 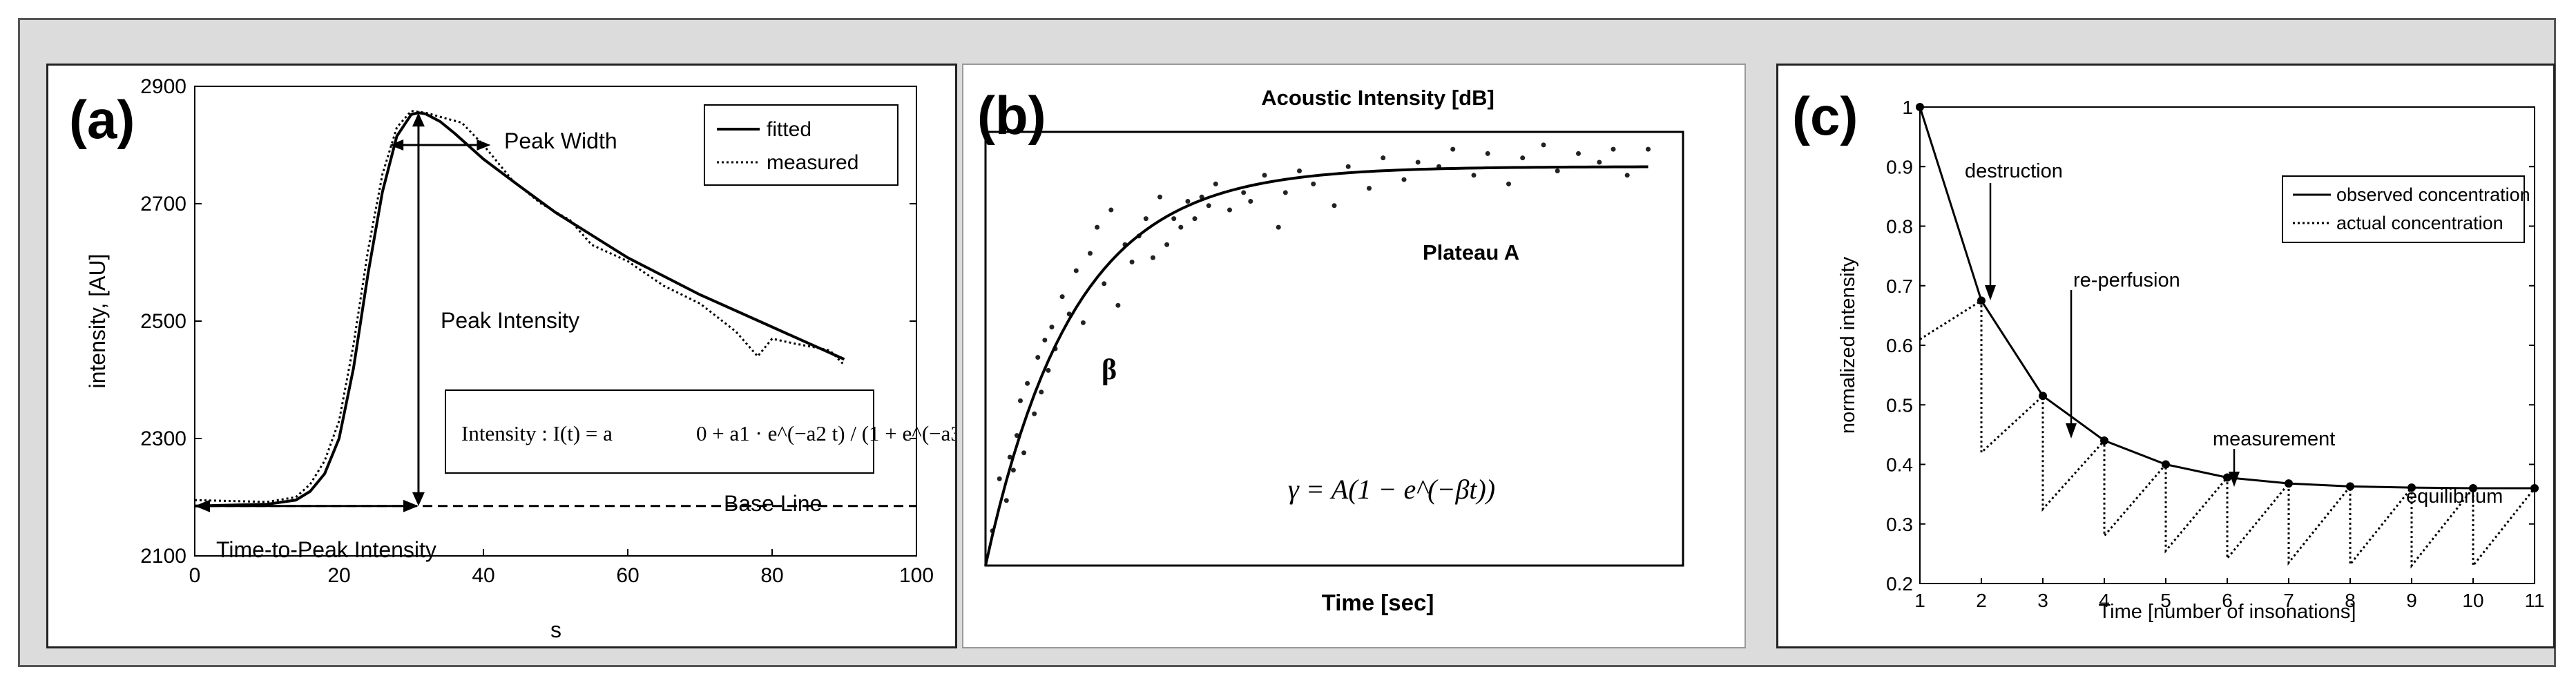 What do you see at coordinates (2227, 600) in the screenshot?
I see `x-tick-label-c: 6` at bounding box center [2227, 600].